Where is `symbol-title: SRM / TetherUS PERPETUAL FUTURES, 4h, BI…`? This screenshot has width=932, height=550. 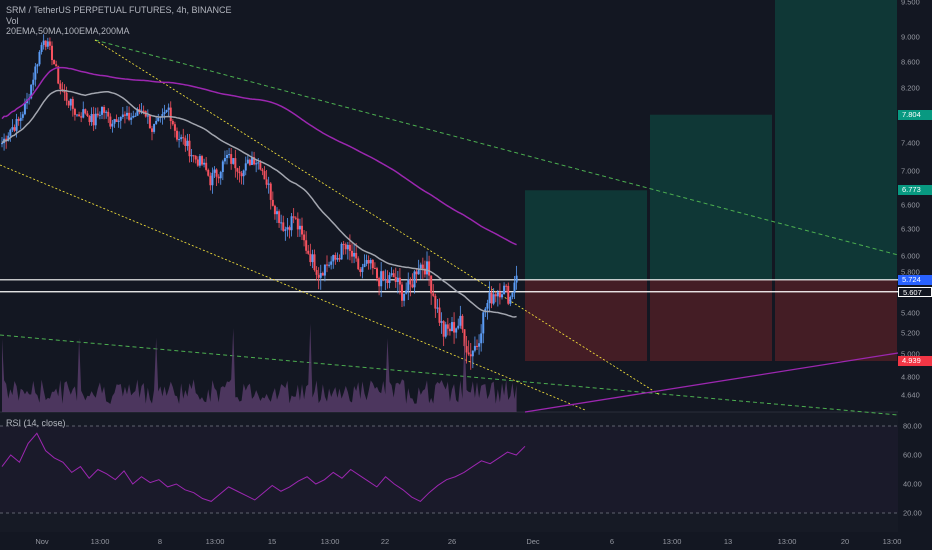
symbol-title: SRM / TetherUS PERPETUAL FUTURES, 4h, BI… is located at coordinates (119, 10).